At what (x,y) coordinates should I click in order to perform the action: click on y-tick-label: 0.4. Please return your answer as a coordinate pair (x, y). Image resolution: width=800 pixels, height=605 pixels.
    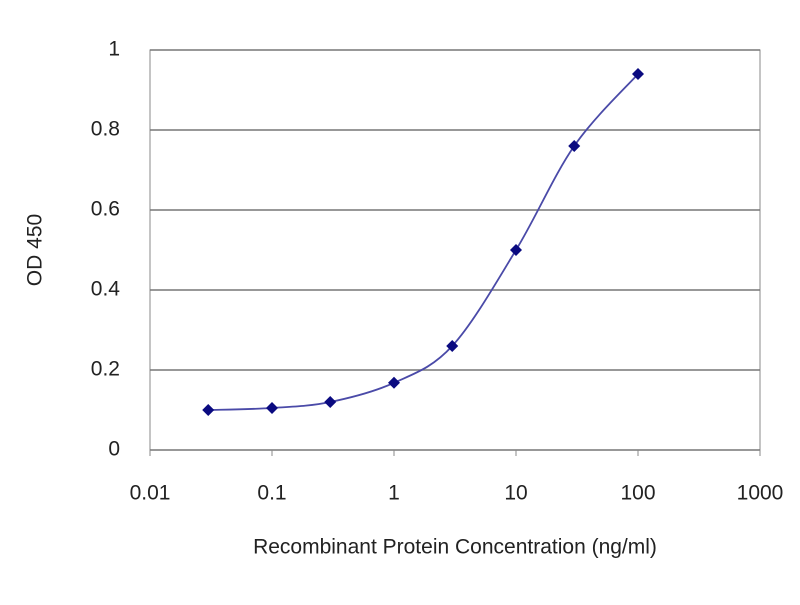
    Looking at the image, I should click on (106, 289).